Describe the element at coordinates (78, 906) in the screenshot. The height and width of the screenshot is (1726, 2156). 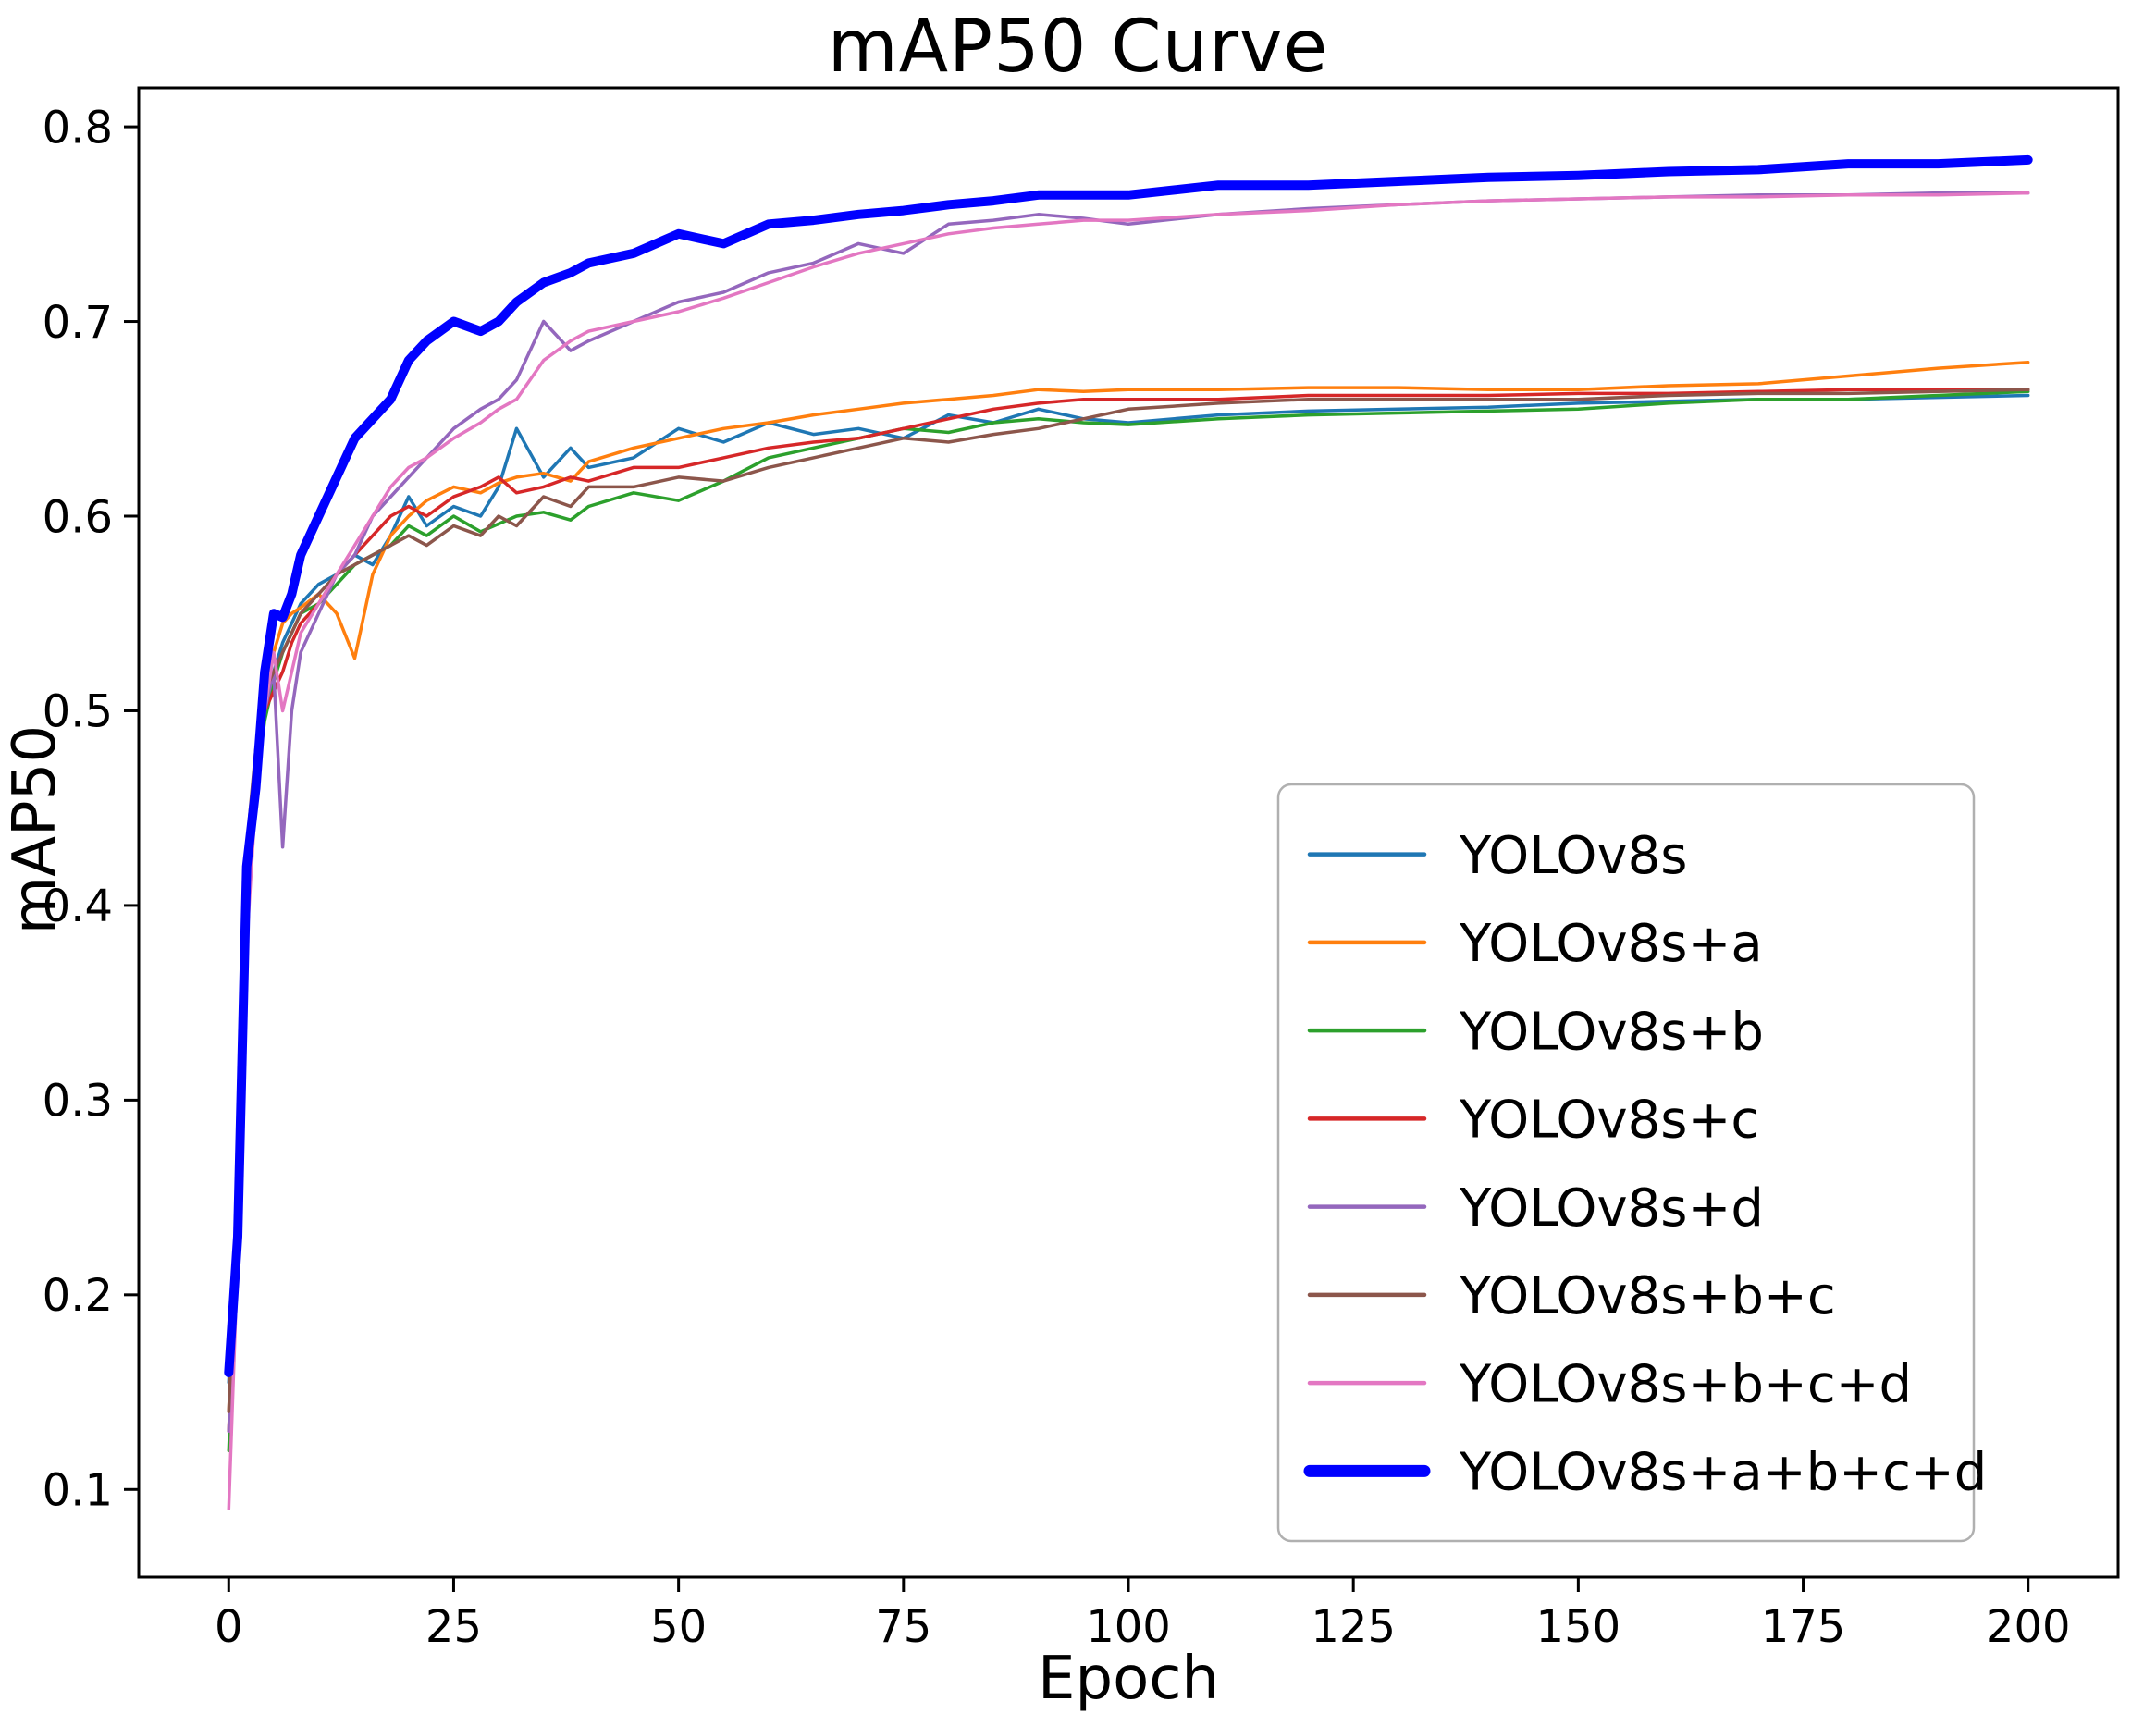
I see `y-tick-label: 0.4` at that location.